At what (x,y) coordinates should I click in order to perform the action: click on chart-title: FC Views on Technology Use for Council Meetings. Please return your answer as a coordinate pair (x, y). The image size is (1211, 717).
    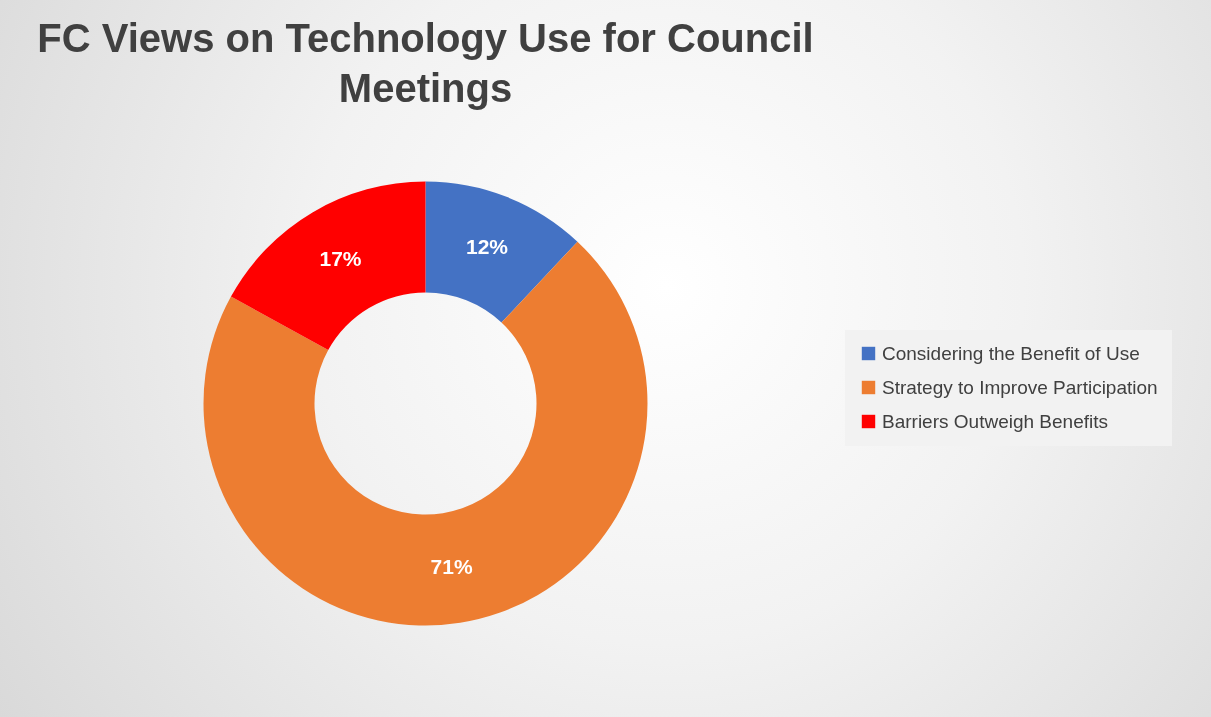
    Looking at the image, I should click on (425, 63).